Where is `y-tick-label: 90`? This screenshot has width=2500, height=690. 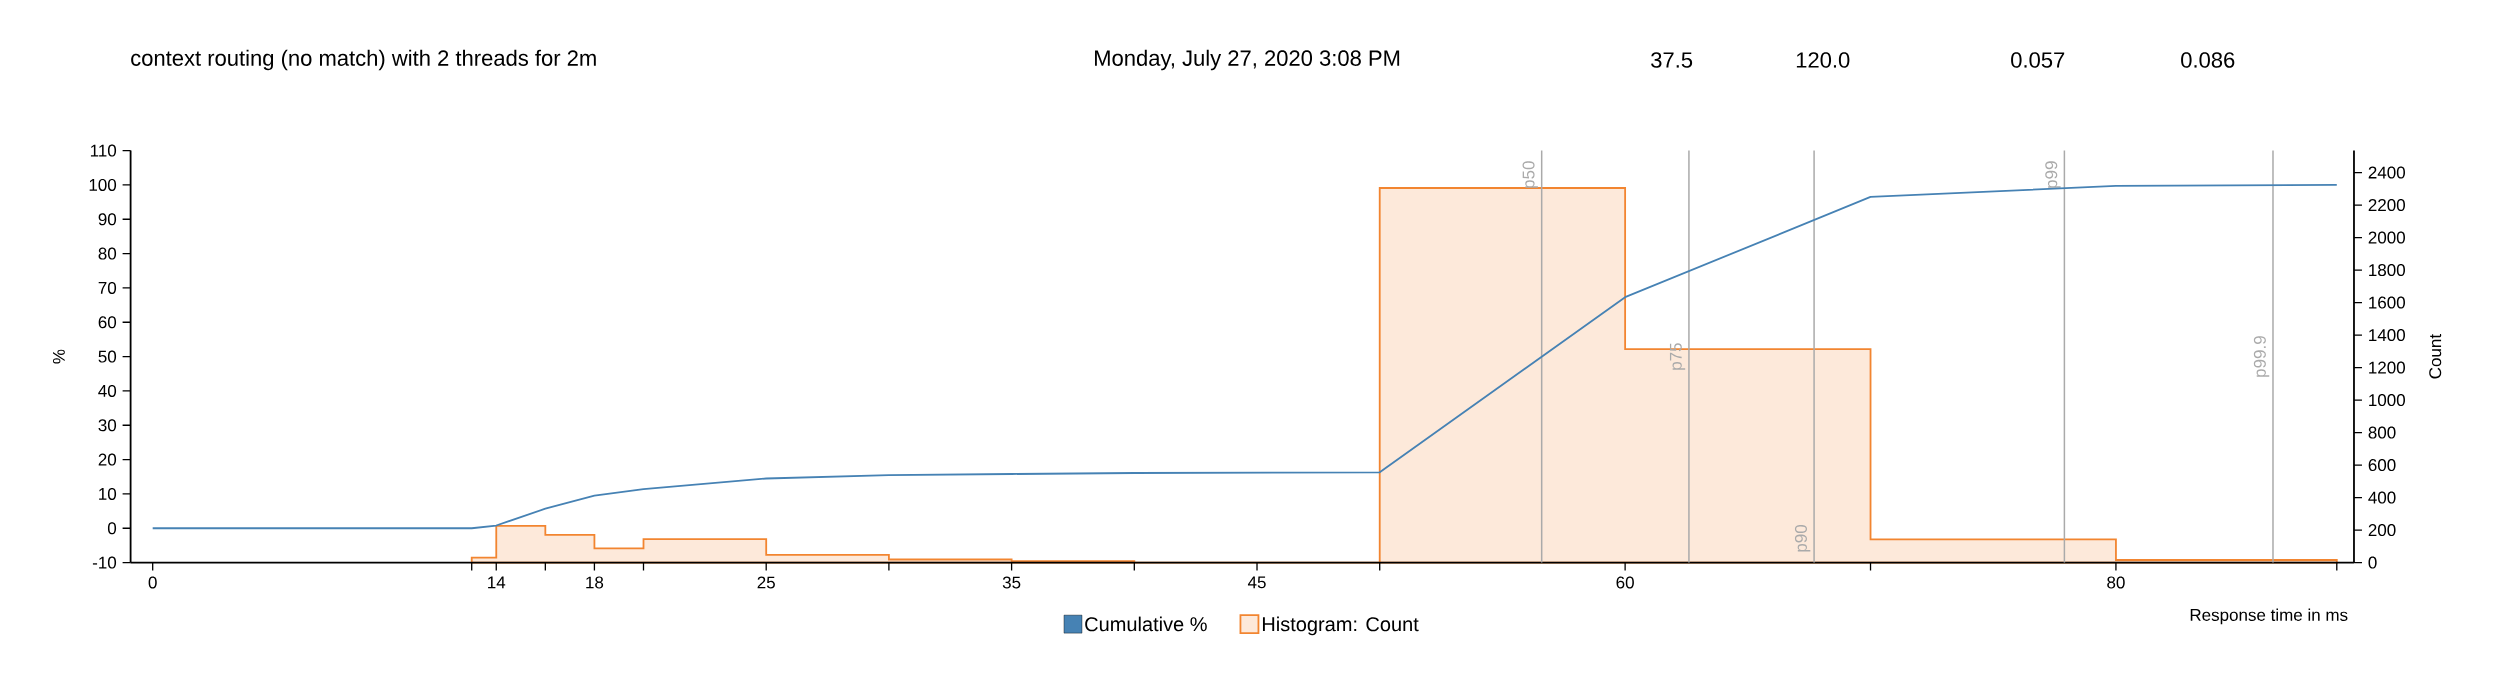
y-tick-label: 90 is located at coordinates (107, 219).